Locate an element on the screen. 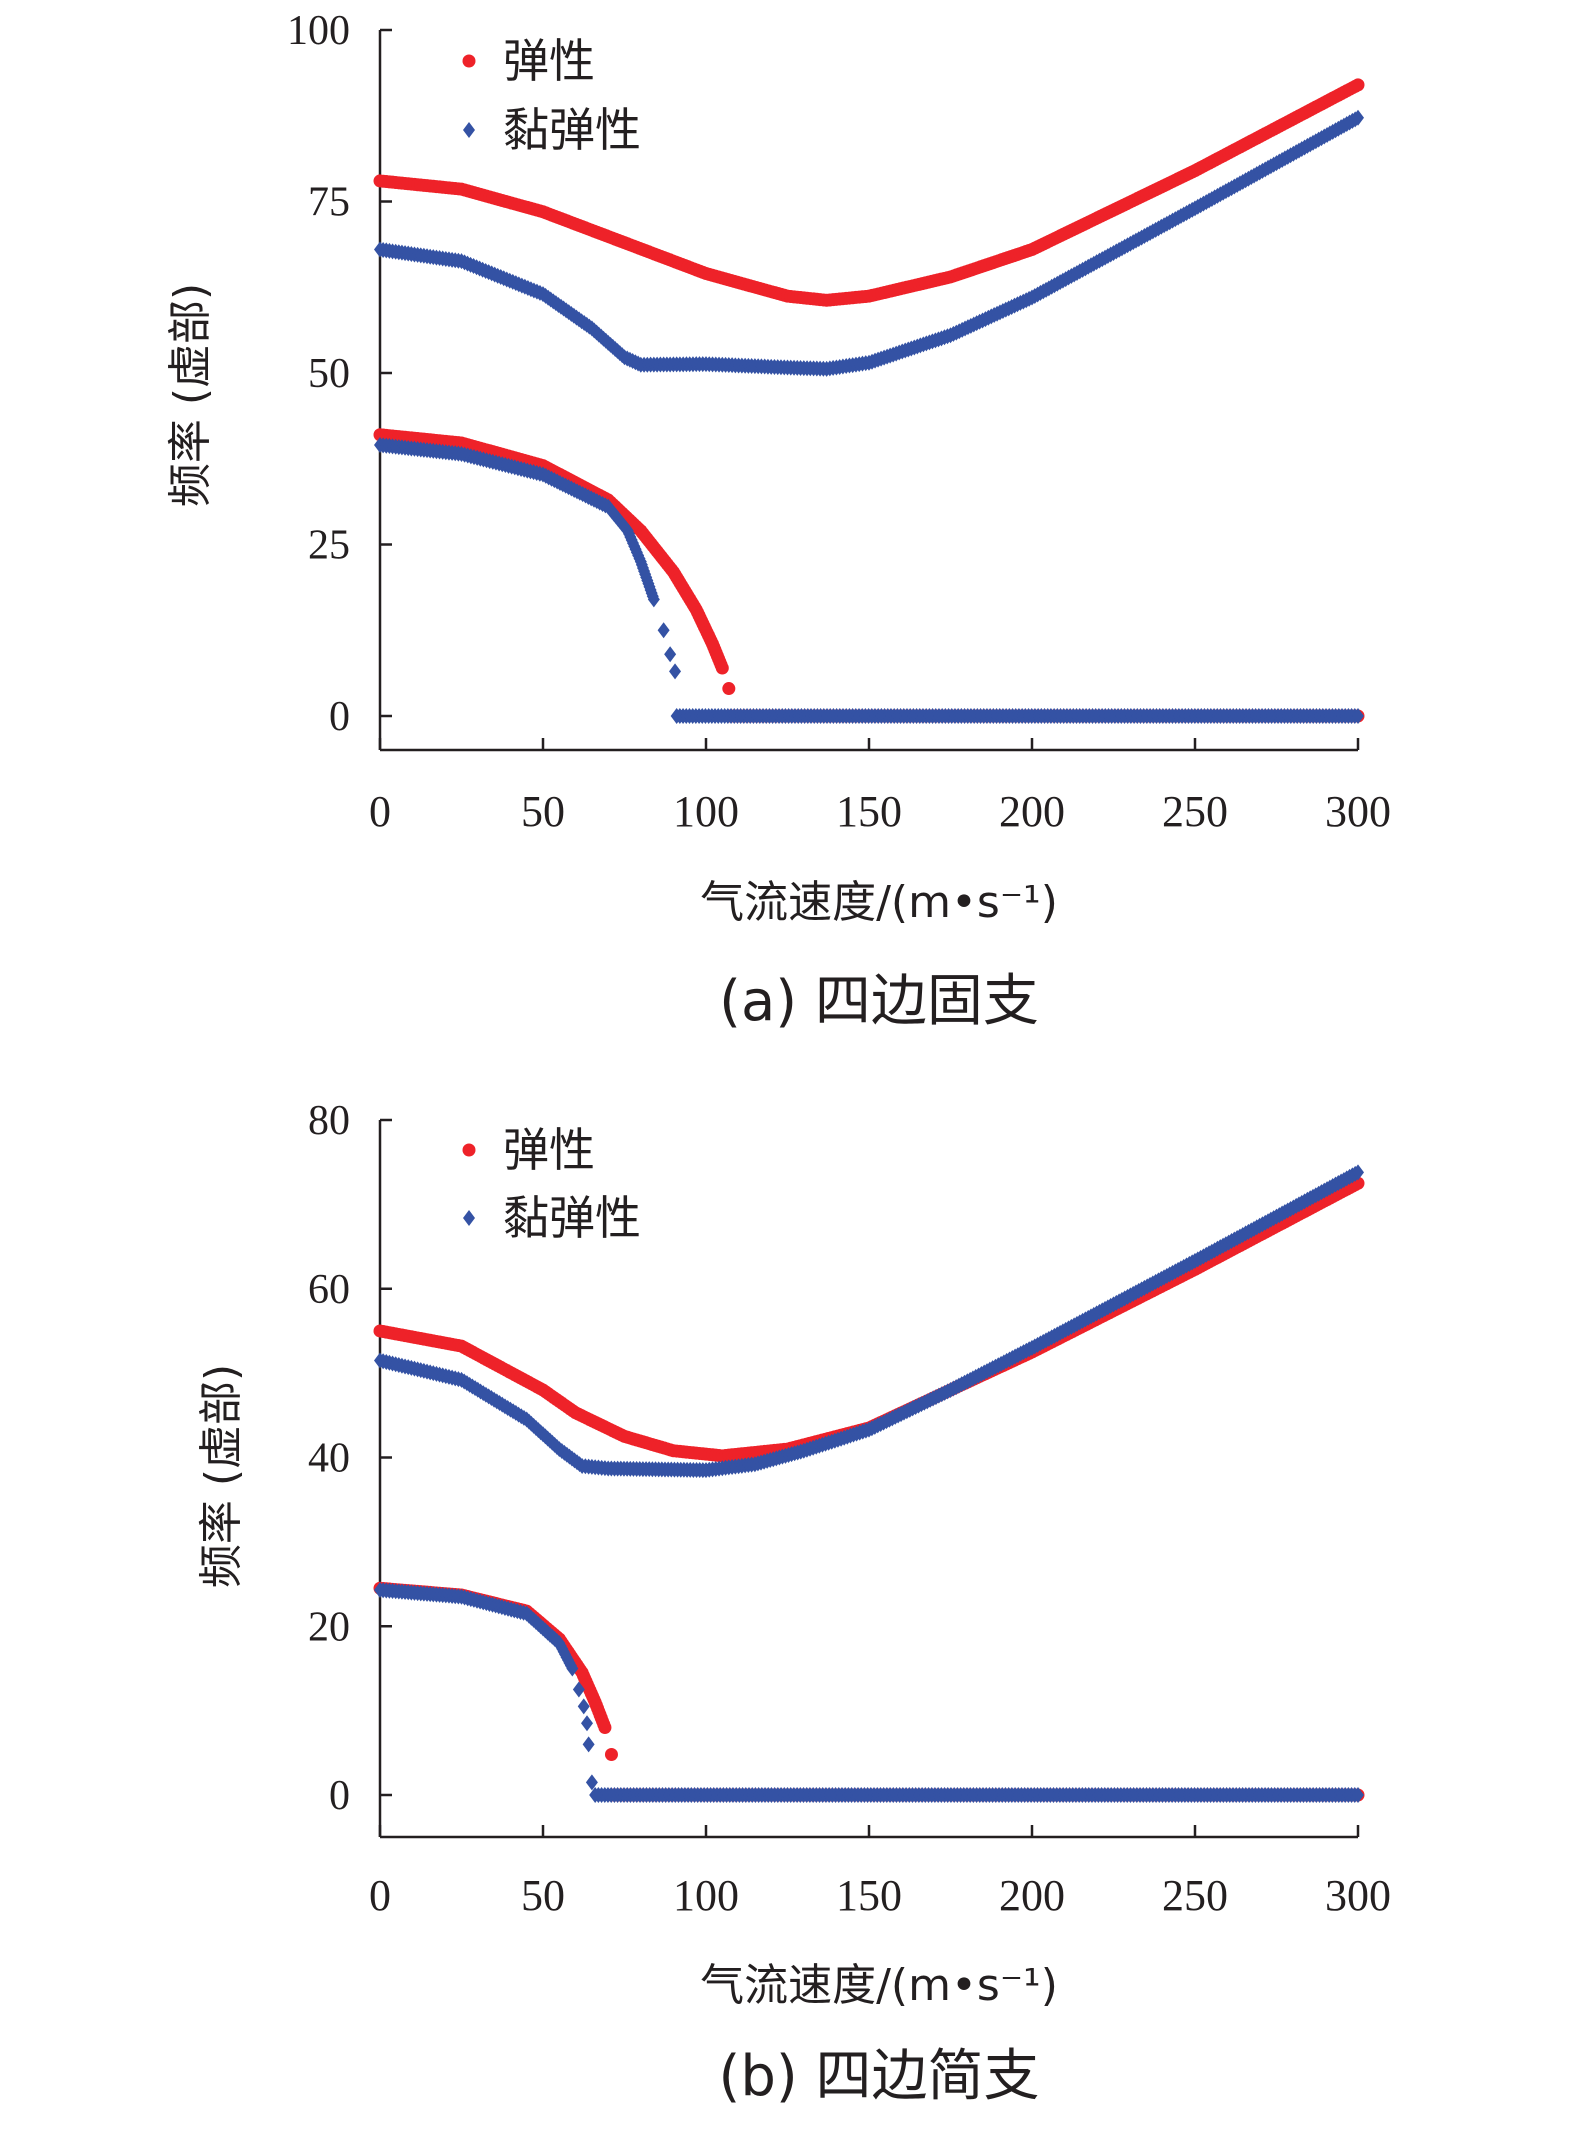 This screenshot has width=1575, height=2130. y-tick-label: 40 is located at coordinates (329, 1459).